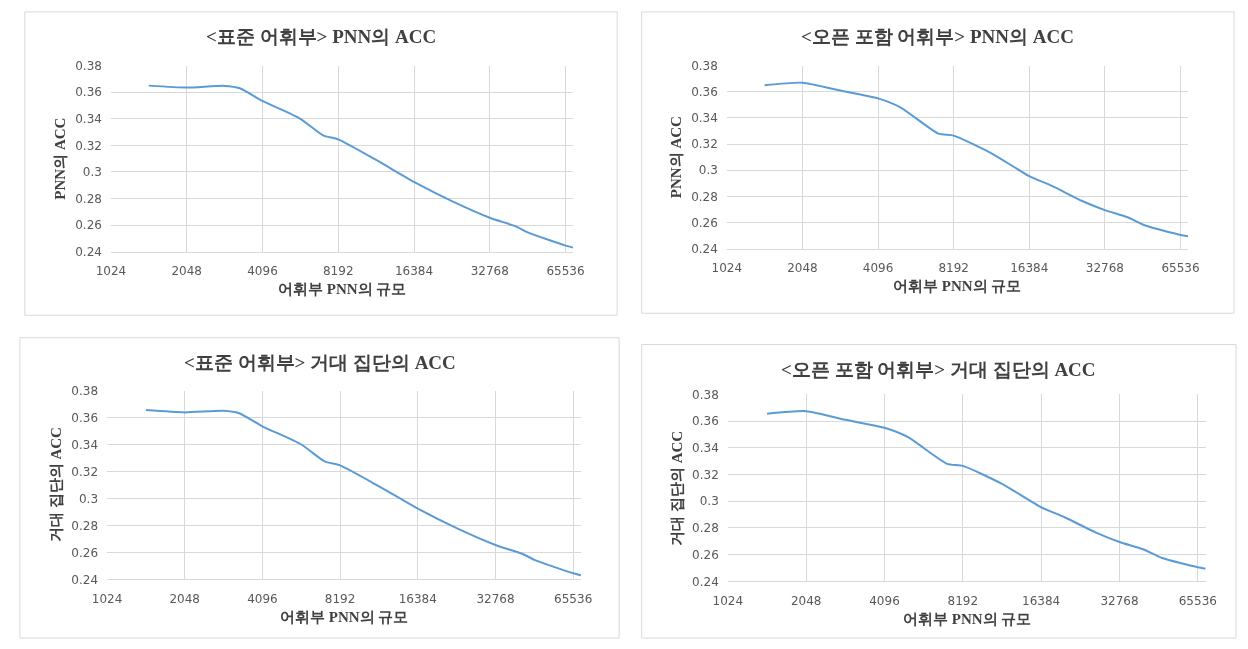 The height and width of the screenshot is (649, 1248). Describe the element at coordinates (937, 36) in the screenshot. I see `chart-title: <오픈 포함 어휘부> PNN의 ACC` at that location.